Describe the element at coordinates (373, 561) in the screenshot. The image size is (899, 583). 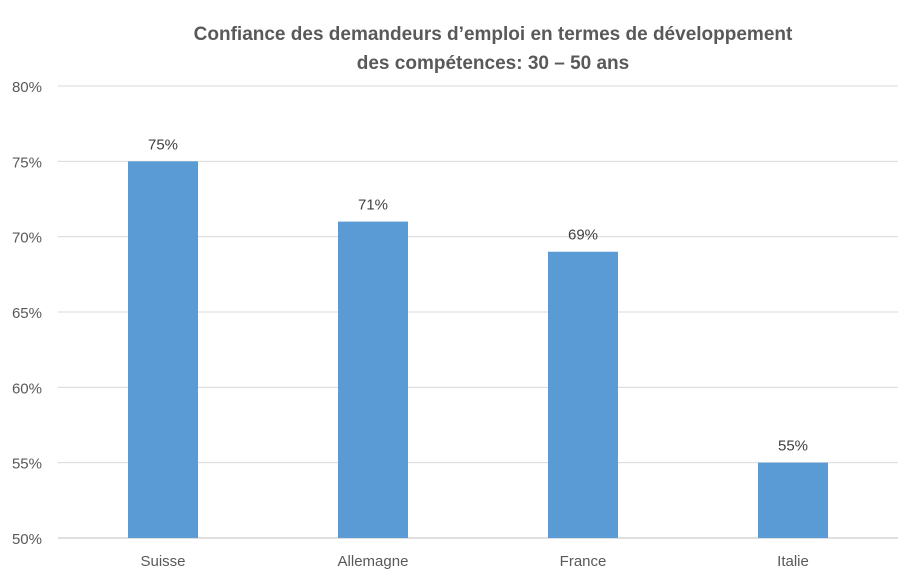
I see `x-tick-label: Allemagne` at that location.